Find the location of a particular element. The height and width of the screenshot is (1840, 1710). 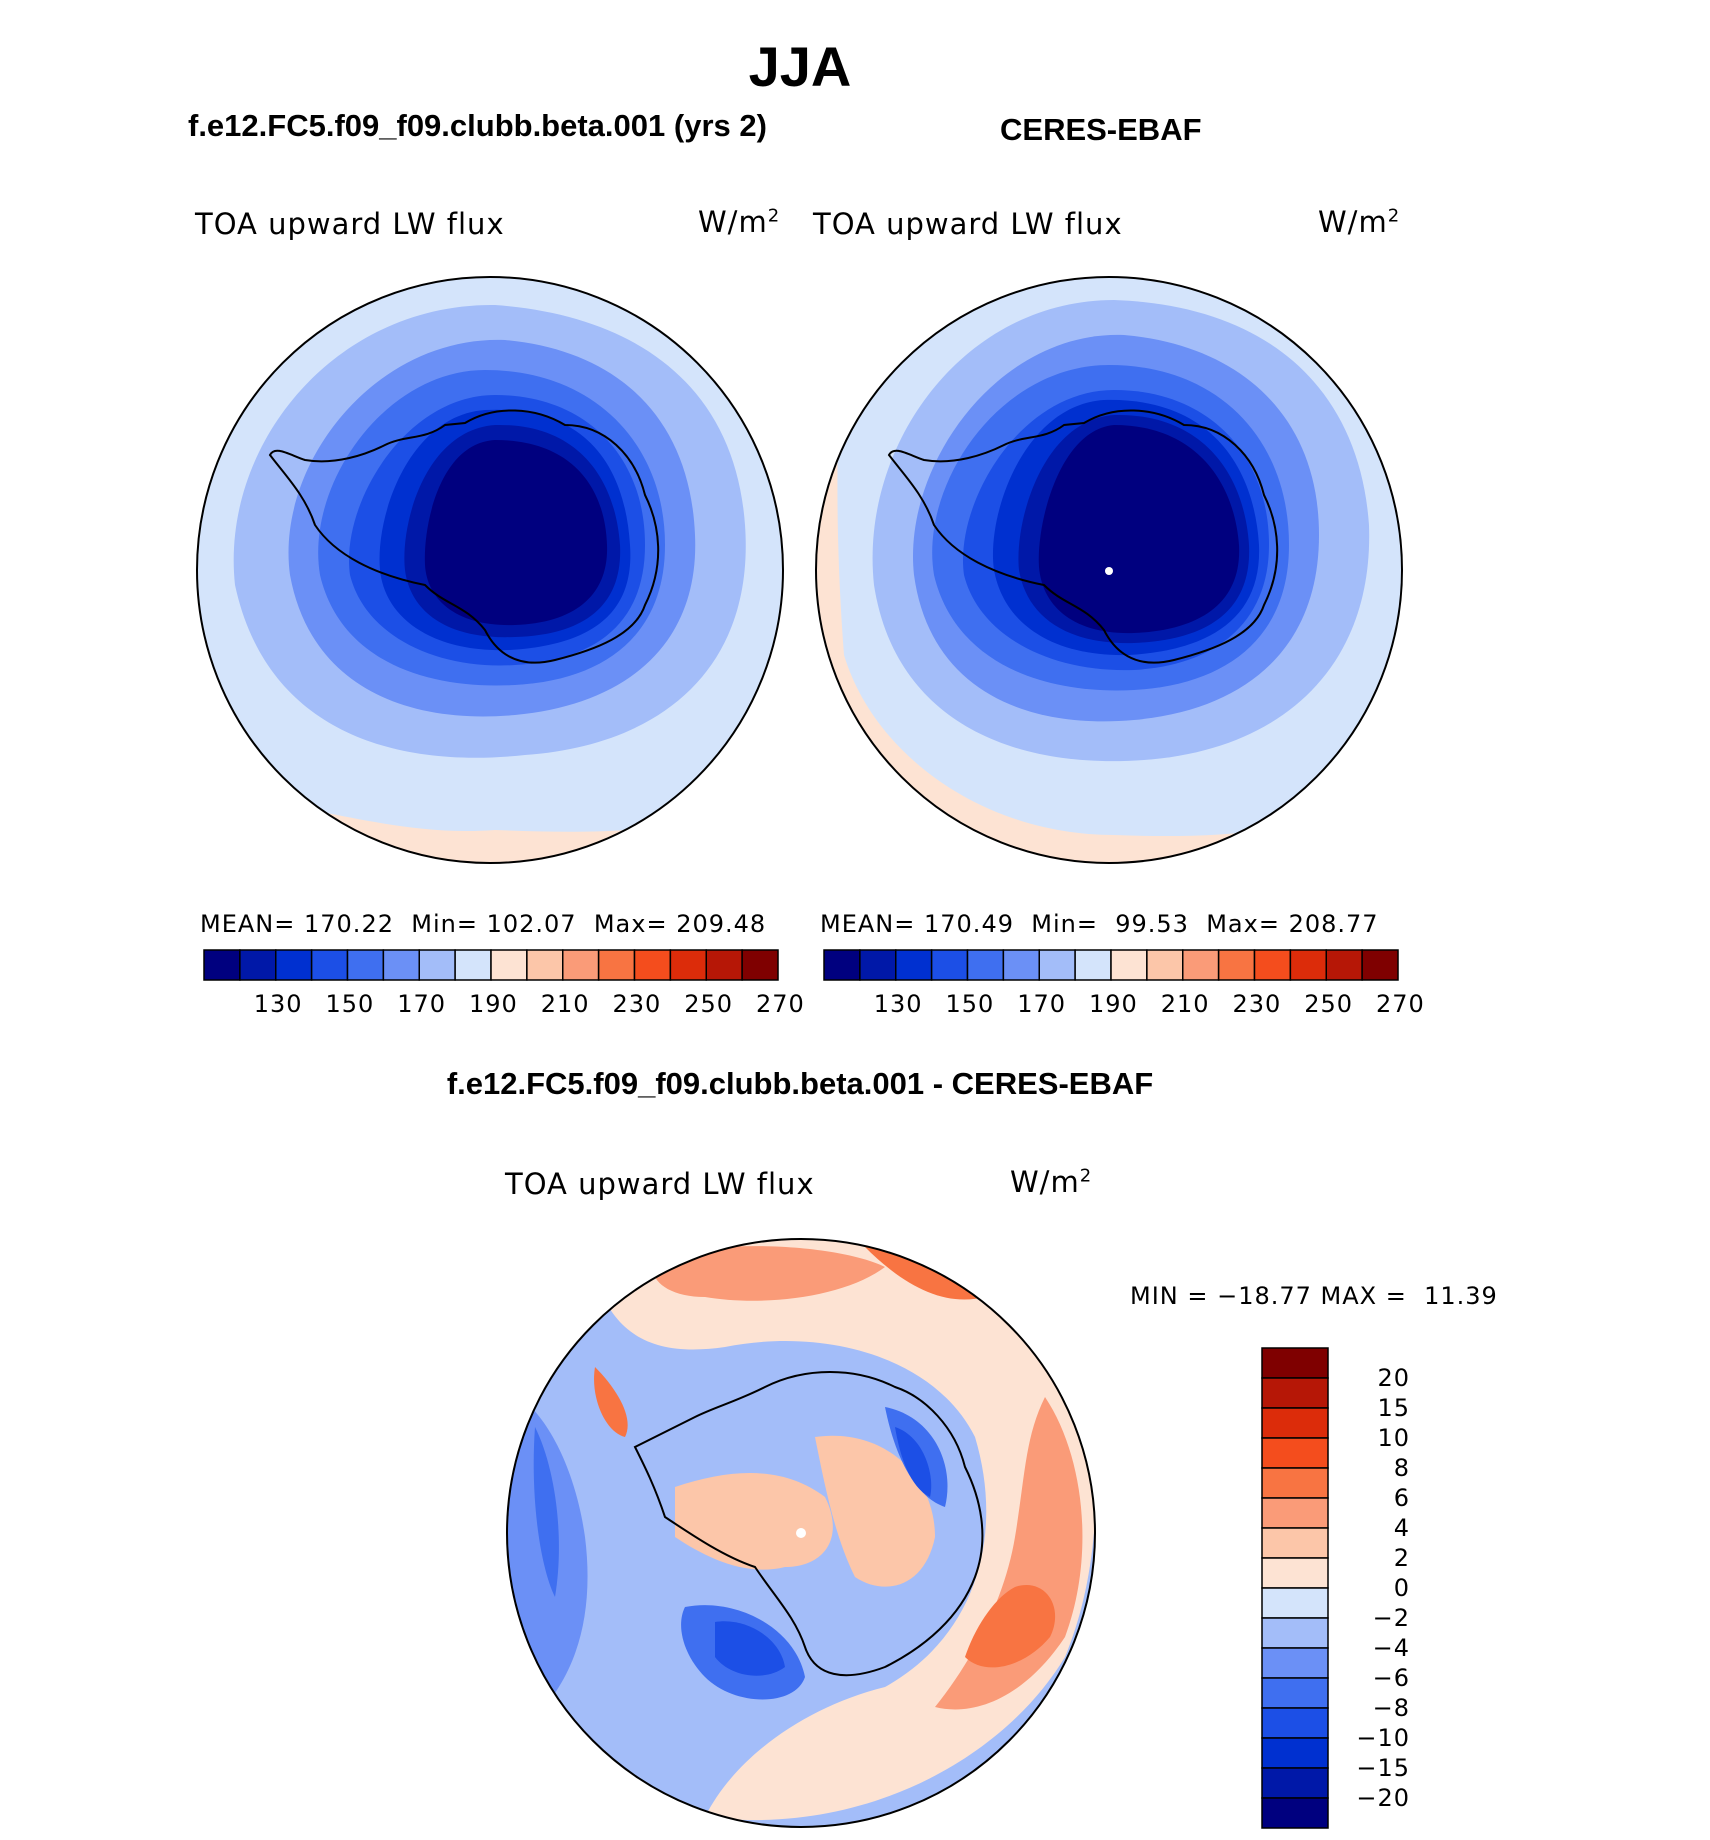

colorbar-tick-label: 2 is located at coordinates (1401, 1558).